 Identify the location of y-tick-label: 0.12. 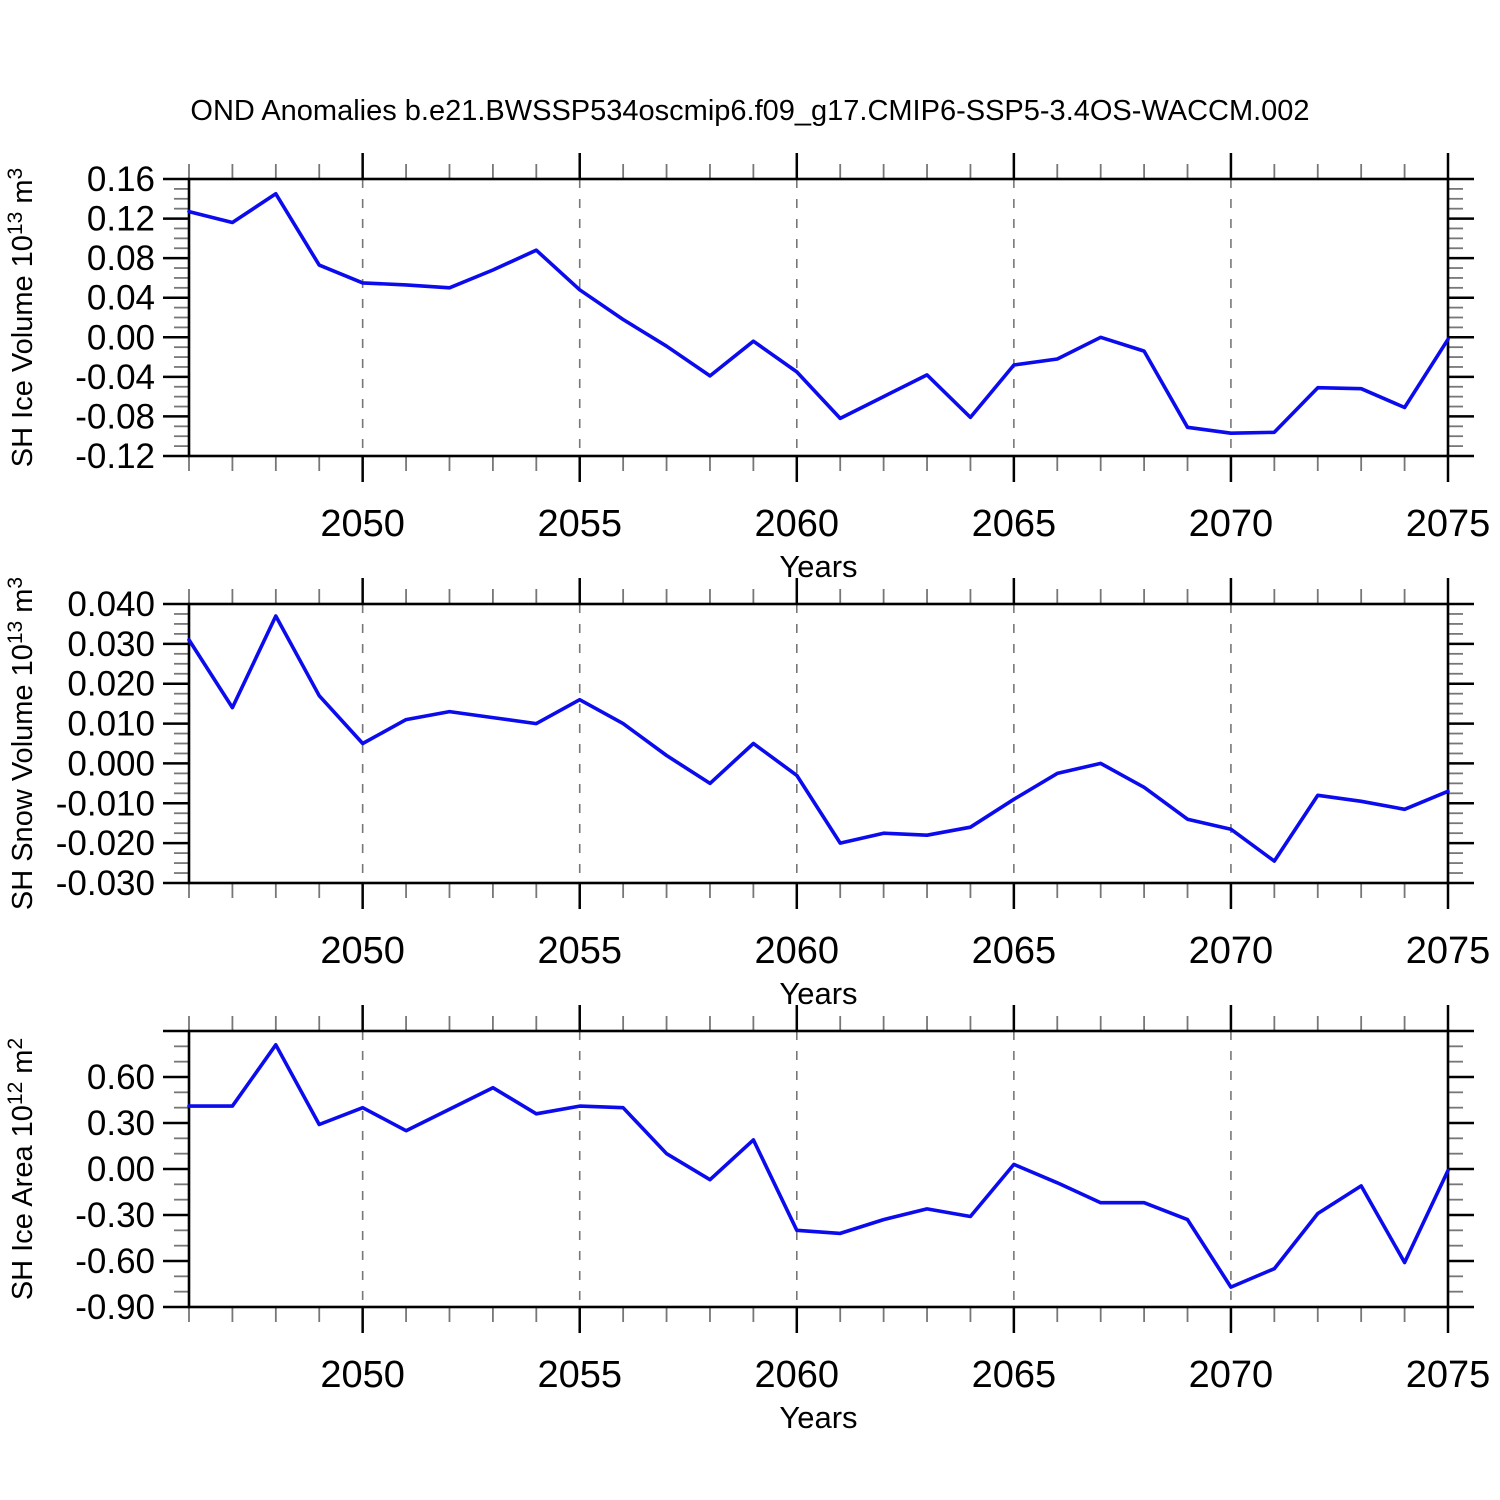
(121, 219).